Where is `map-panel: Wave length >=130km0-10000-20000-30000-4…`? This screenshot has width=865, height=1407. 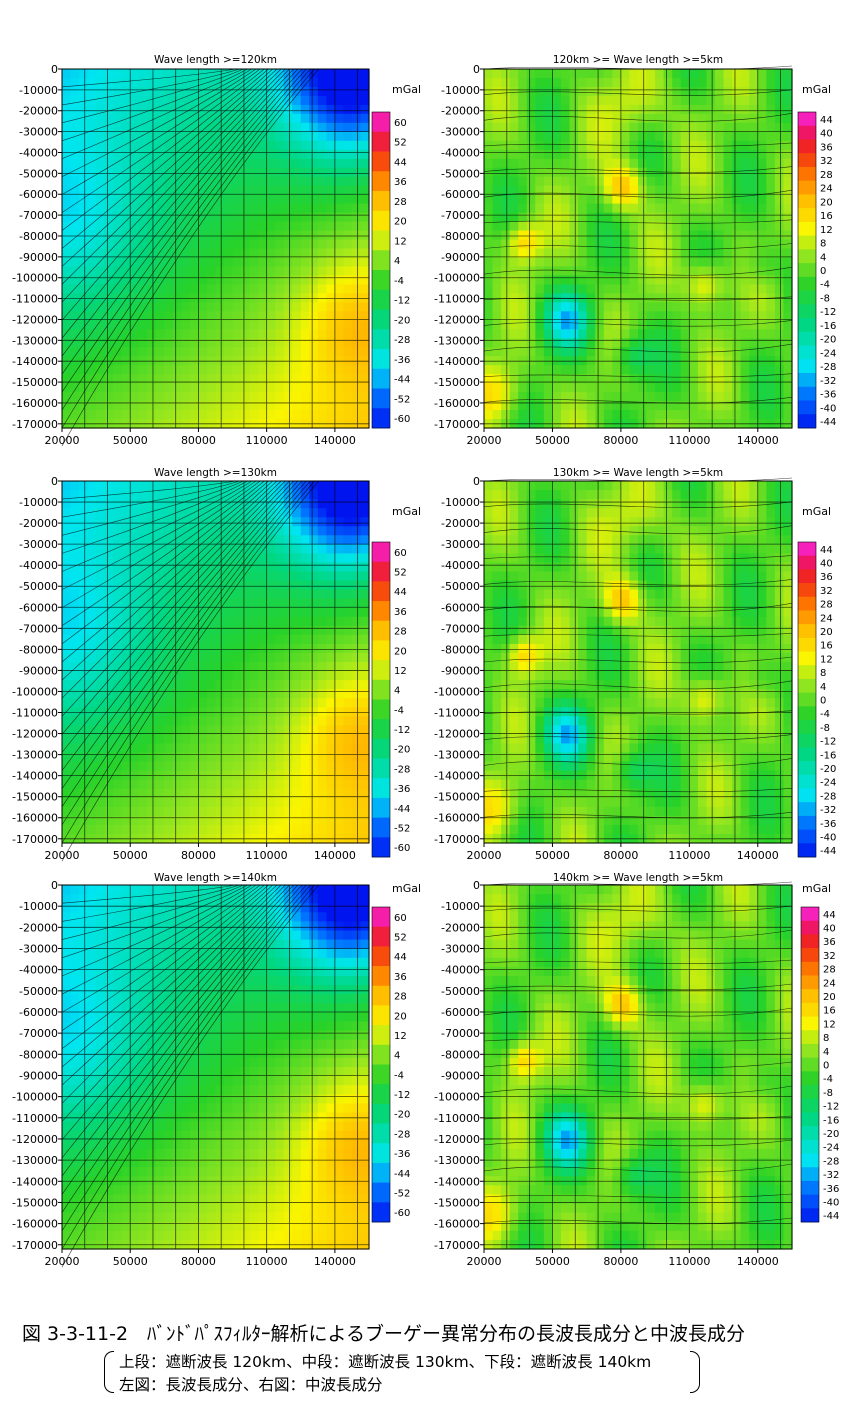
map-panel: Wave length >=130km0-10000-20000-30000-4… is located at coordinates (216, 664).